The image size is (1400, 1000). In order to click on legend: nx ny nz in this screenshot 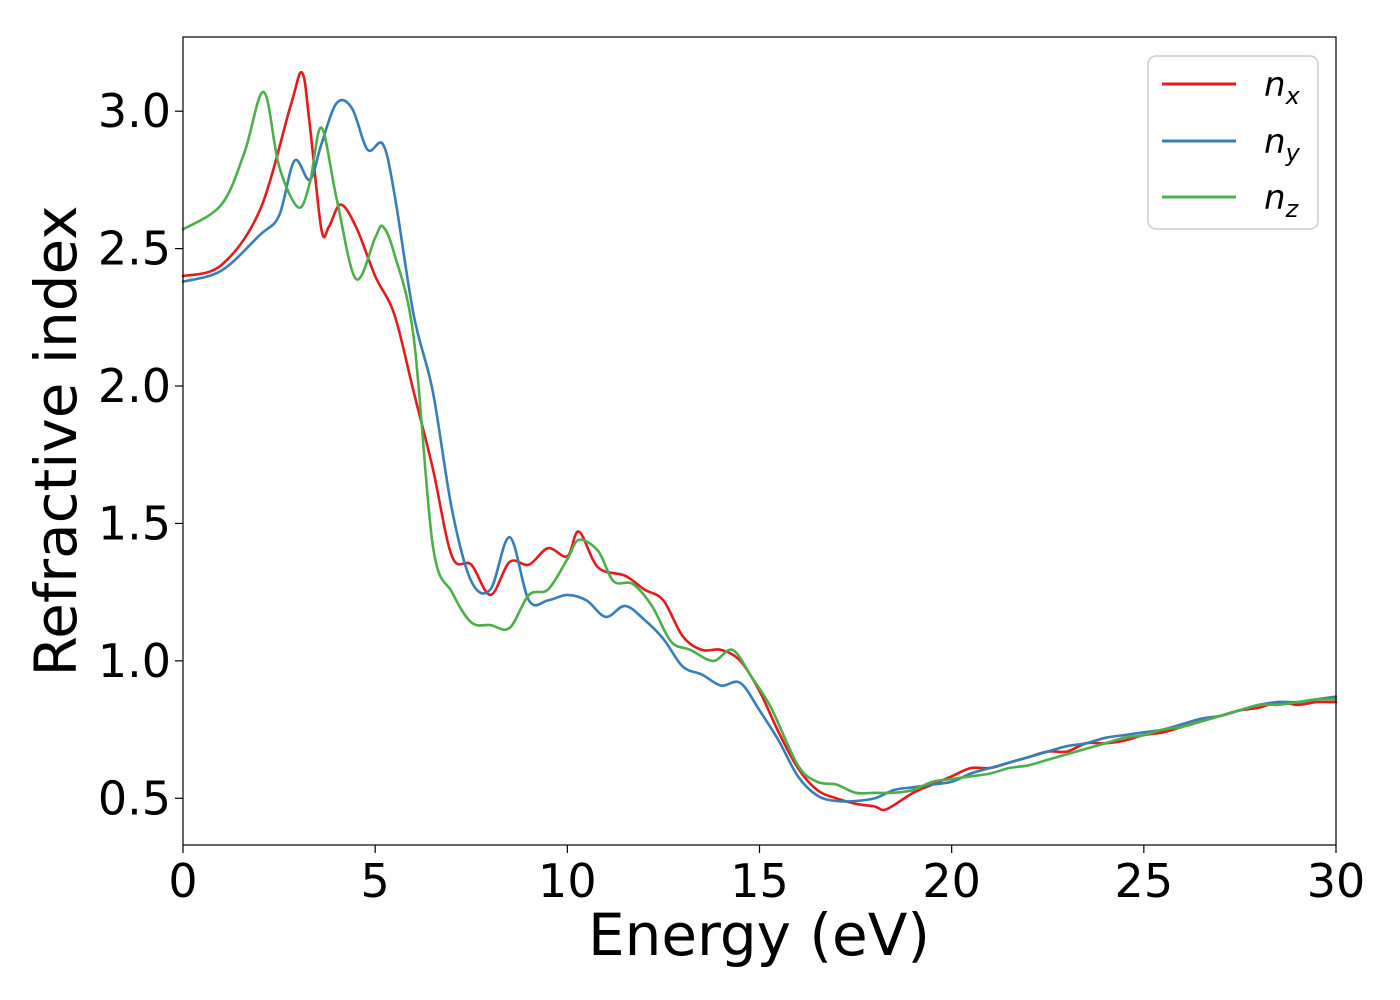, I will do `click(1233, 142)`.